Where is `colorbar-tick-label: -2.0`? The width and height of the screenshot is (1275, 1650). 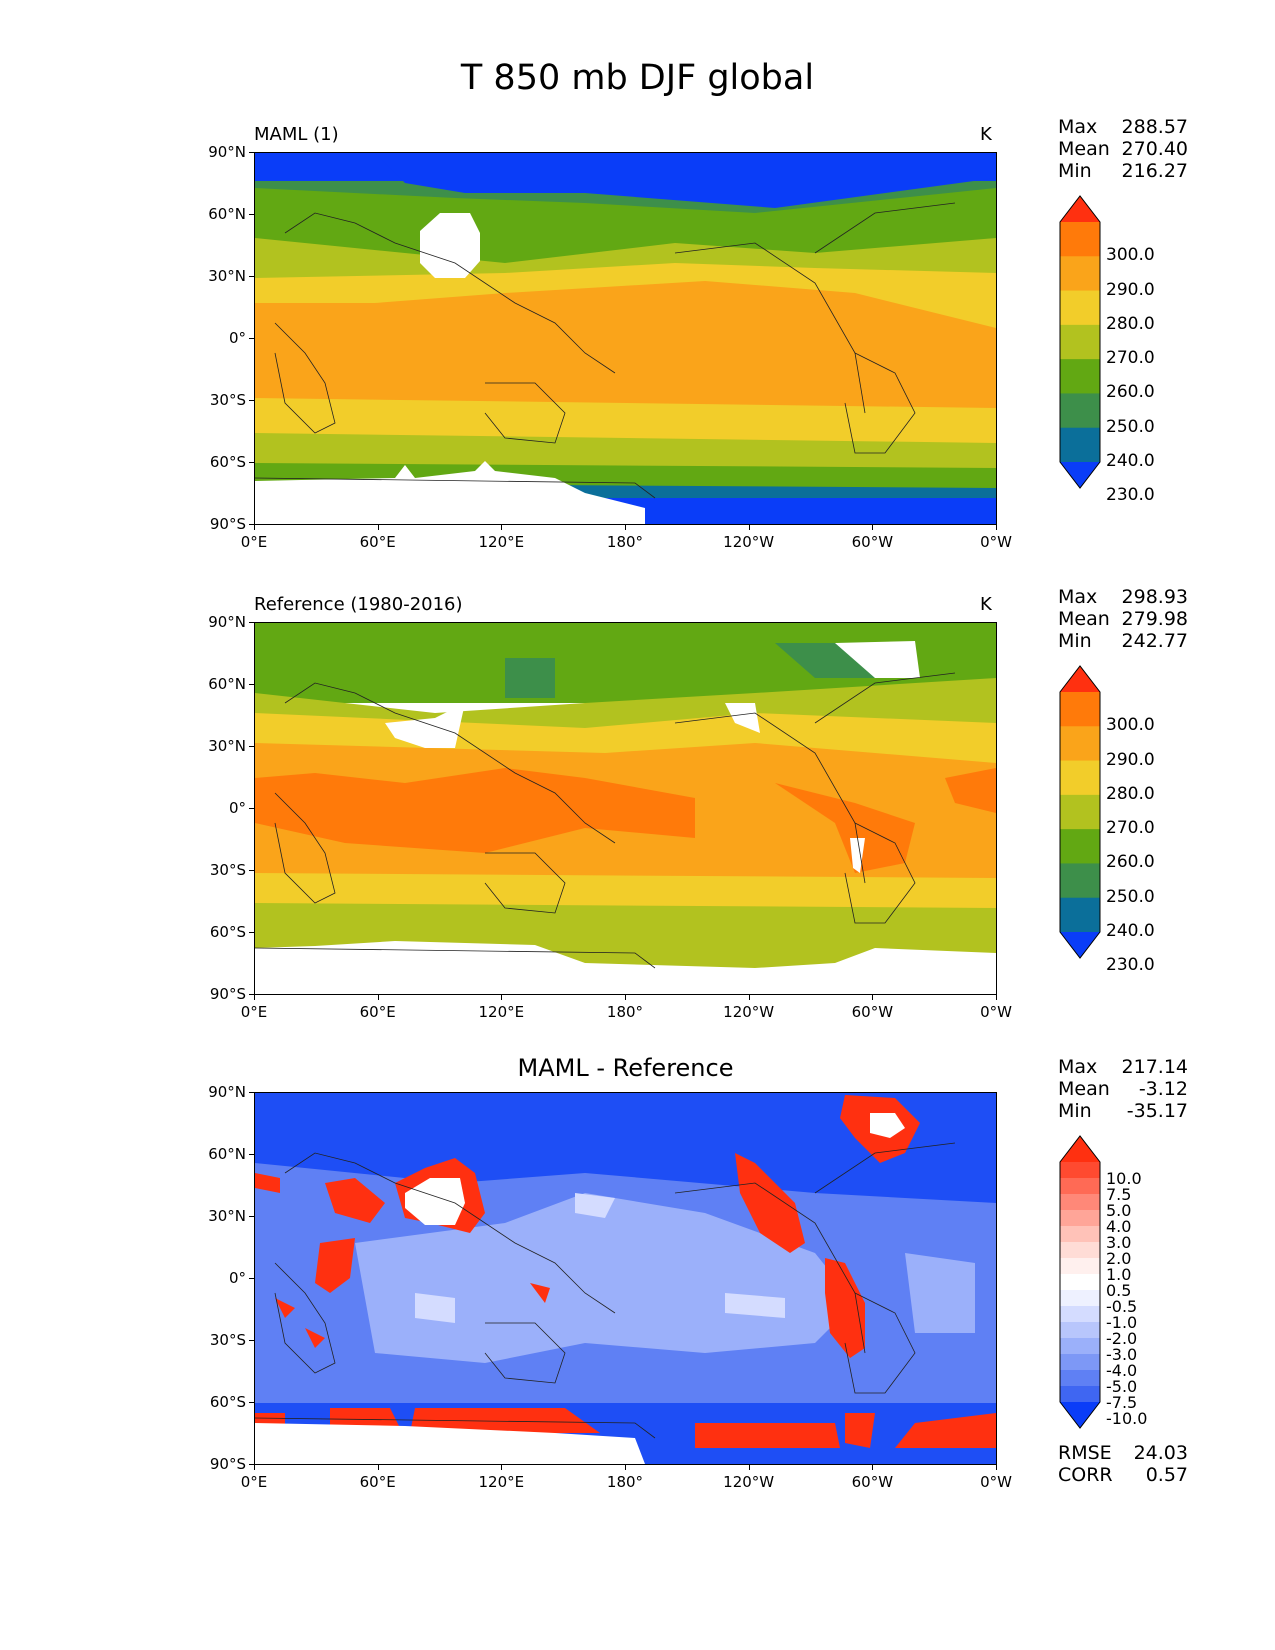 colorbar-tick-label: -2.0 is located at coordinates (1122, 1338).